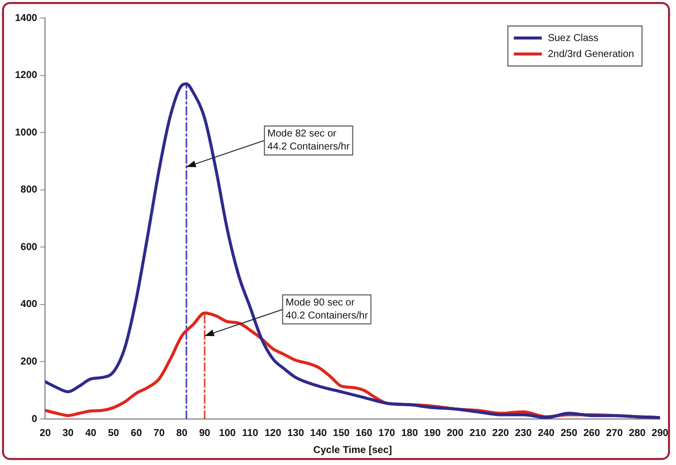 Image resolution: width=676 pixels, height=465 pixels. I want to click on x-tick-label: 60, so click(136, 433).